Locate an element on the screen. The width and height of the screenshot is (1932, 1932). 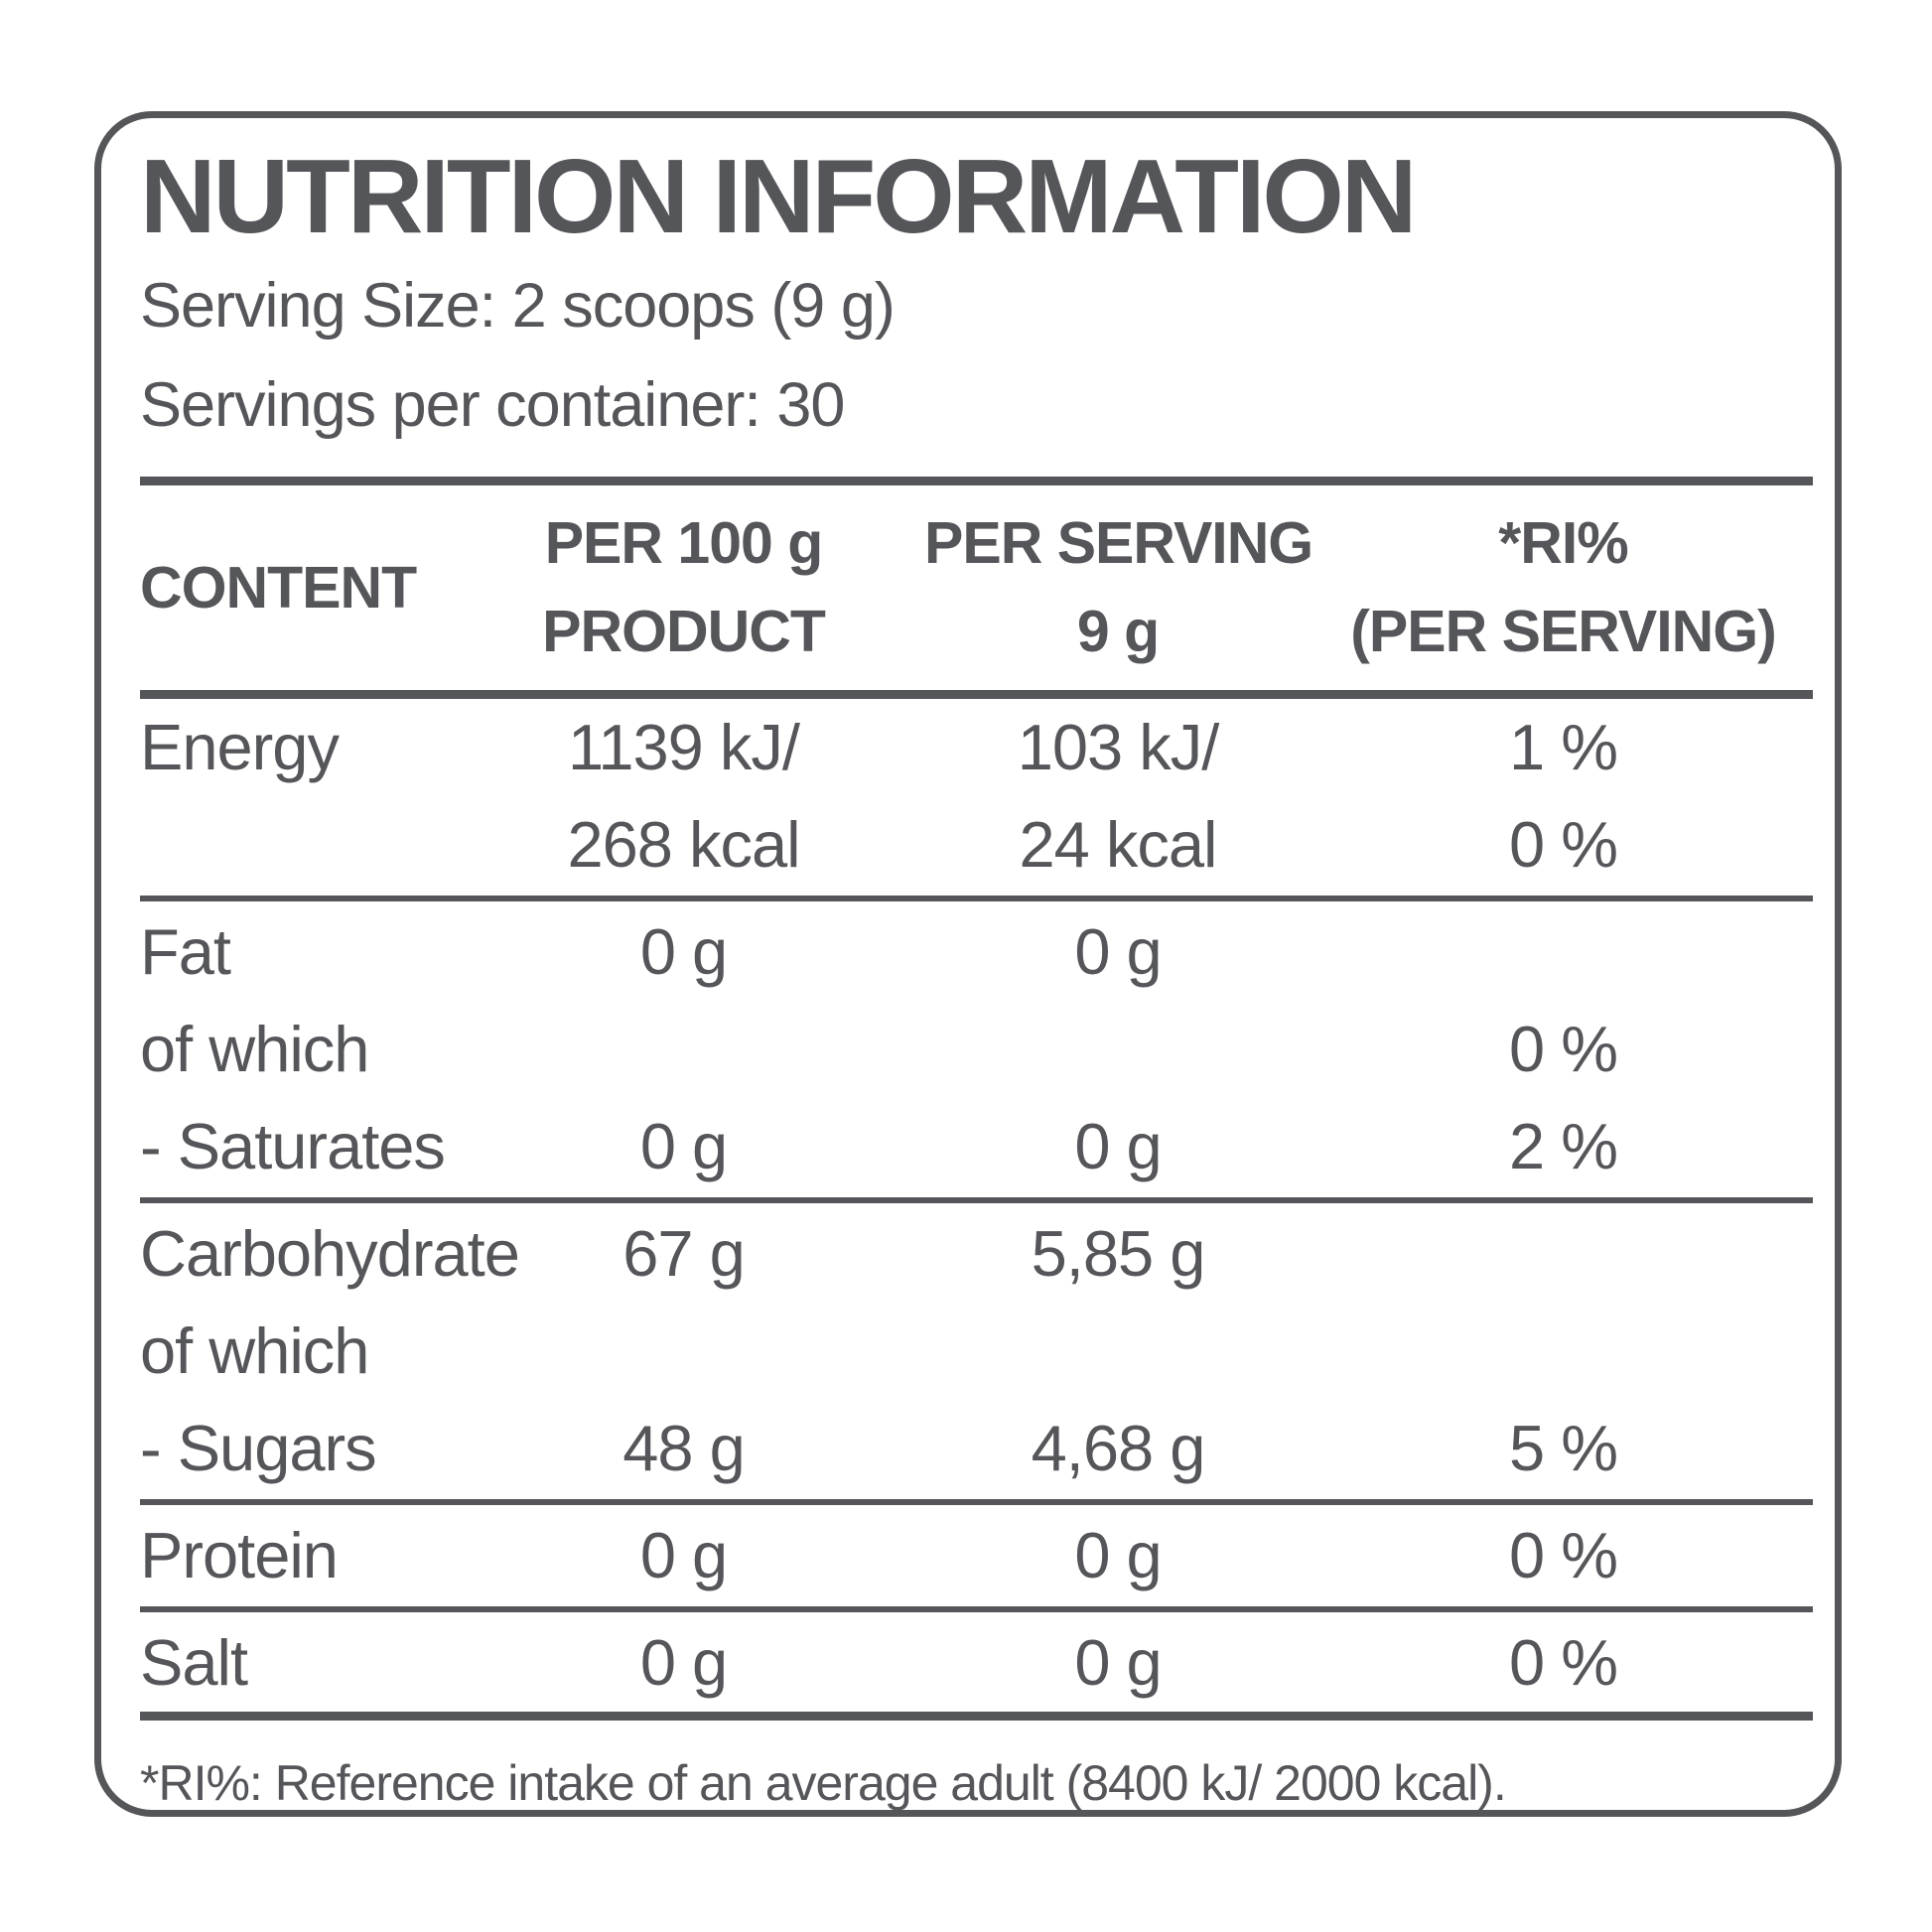
divider-header is located at coordinates (976, 695).